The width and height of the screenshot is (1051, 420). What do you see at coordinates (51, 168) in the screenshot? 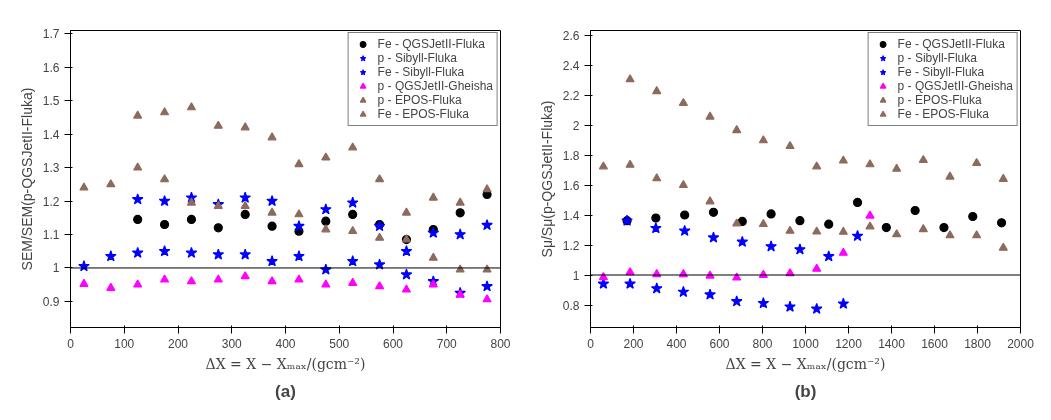
I see `y-tick-label: 1.3` at bounding box center [51, 168].